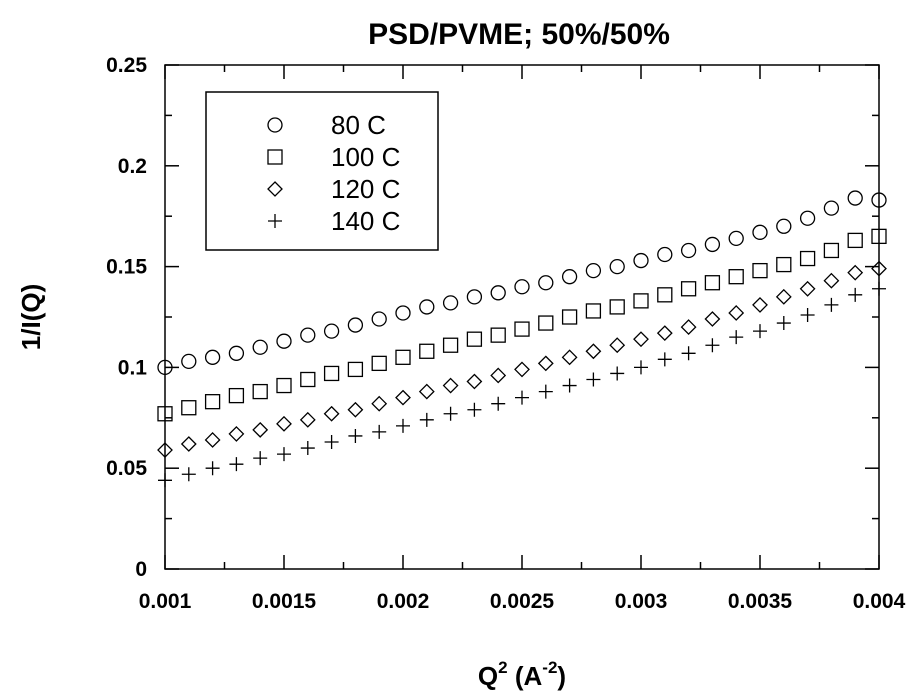  I want to click on x-tick-label: 0.001, so click(165, 601).